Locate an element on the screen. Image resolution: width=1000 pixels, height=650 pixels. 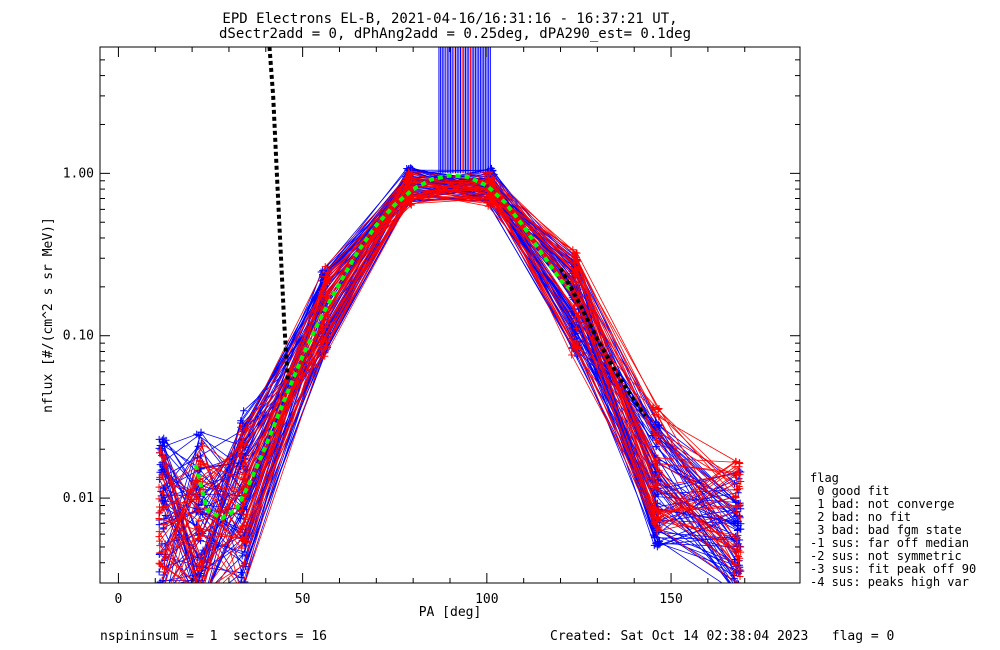
y-tick-label: 1.00 is located at coordinates (78, 173).